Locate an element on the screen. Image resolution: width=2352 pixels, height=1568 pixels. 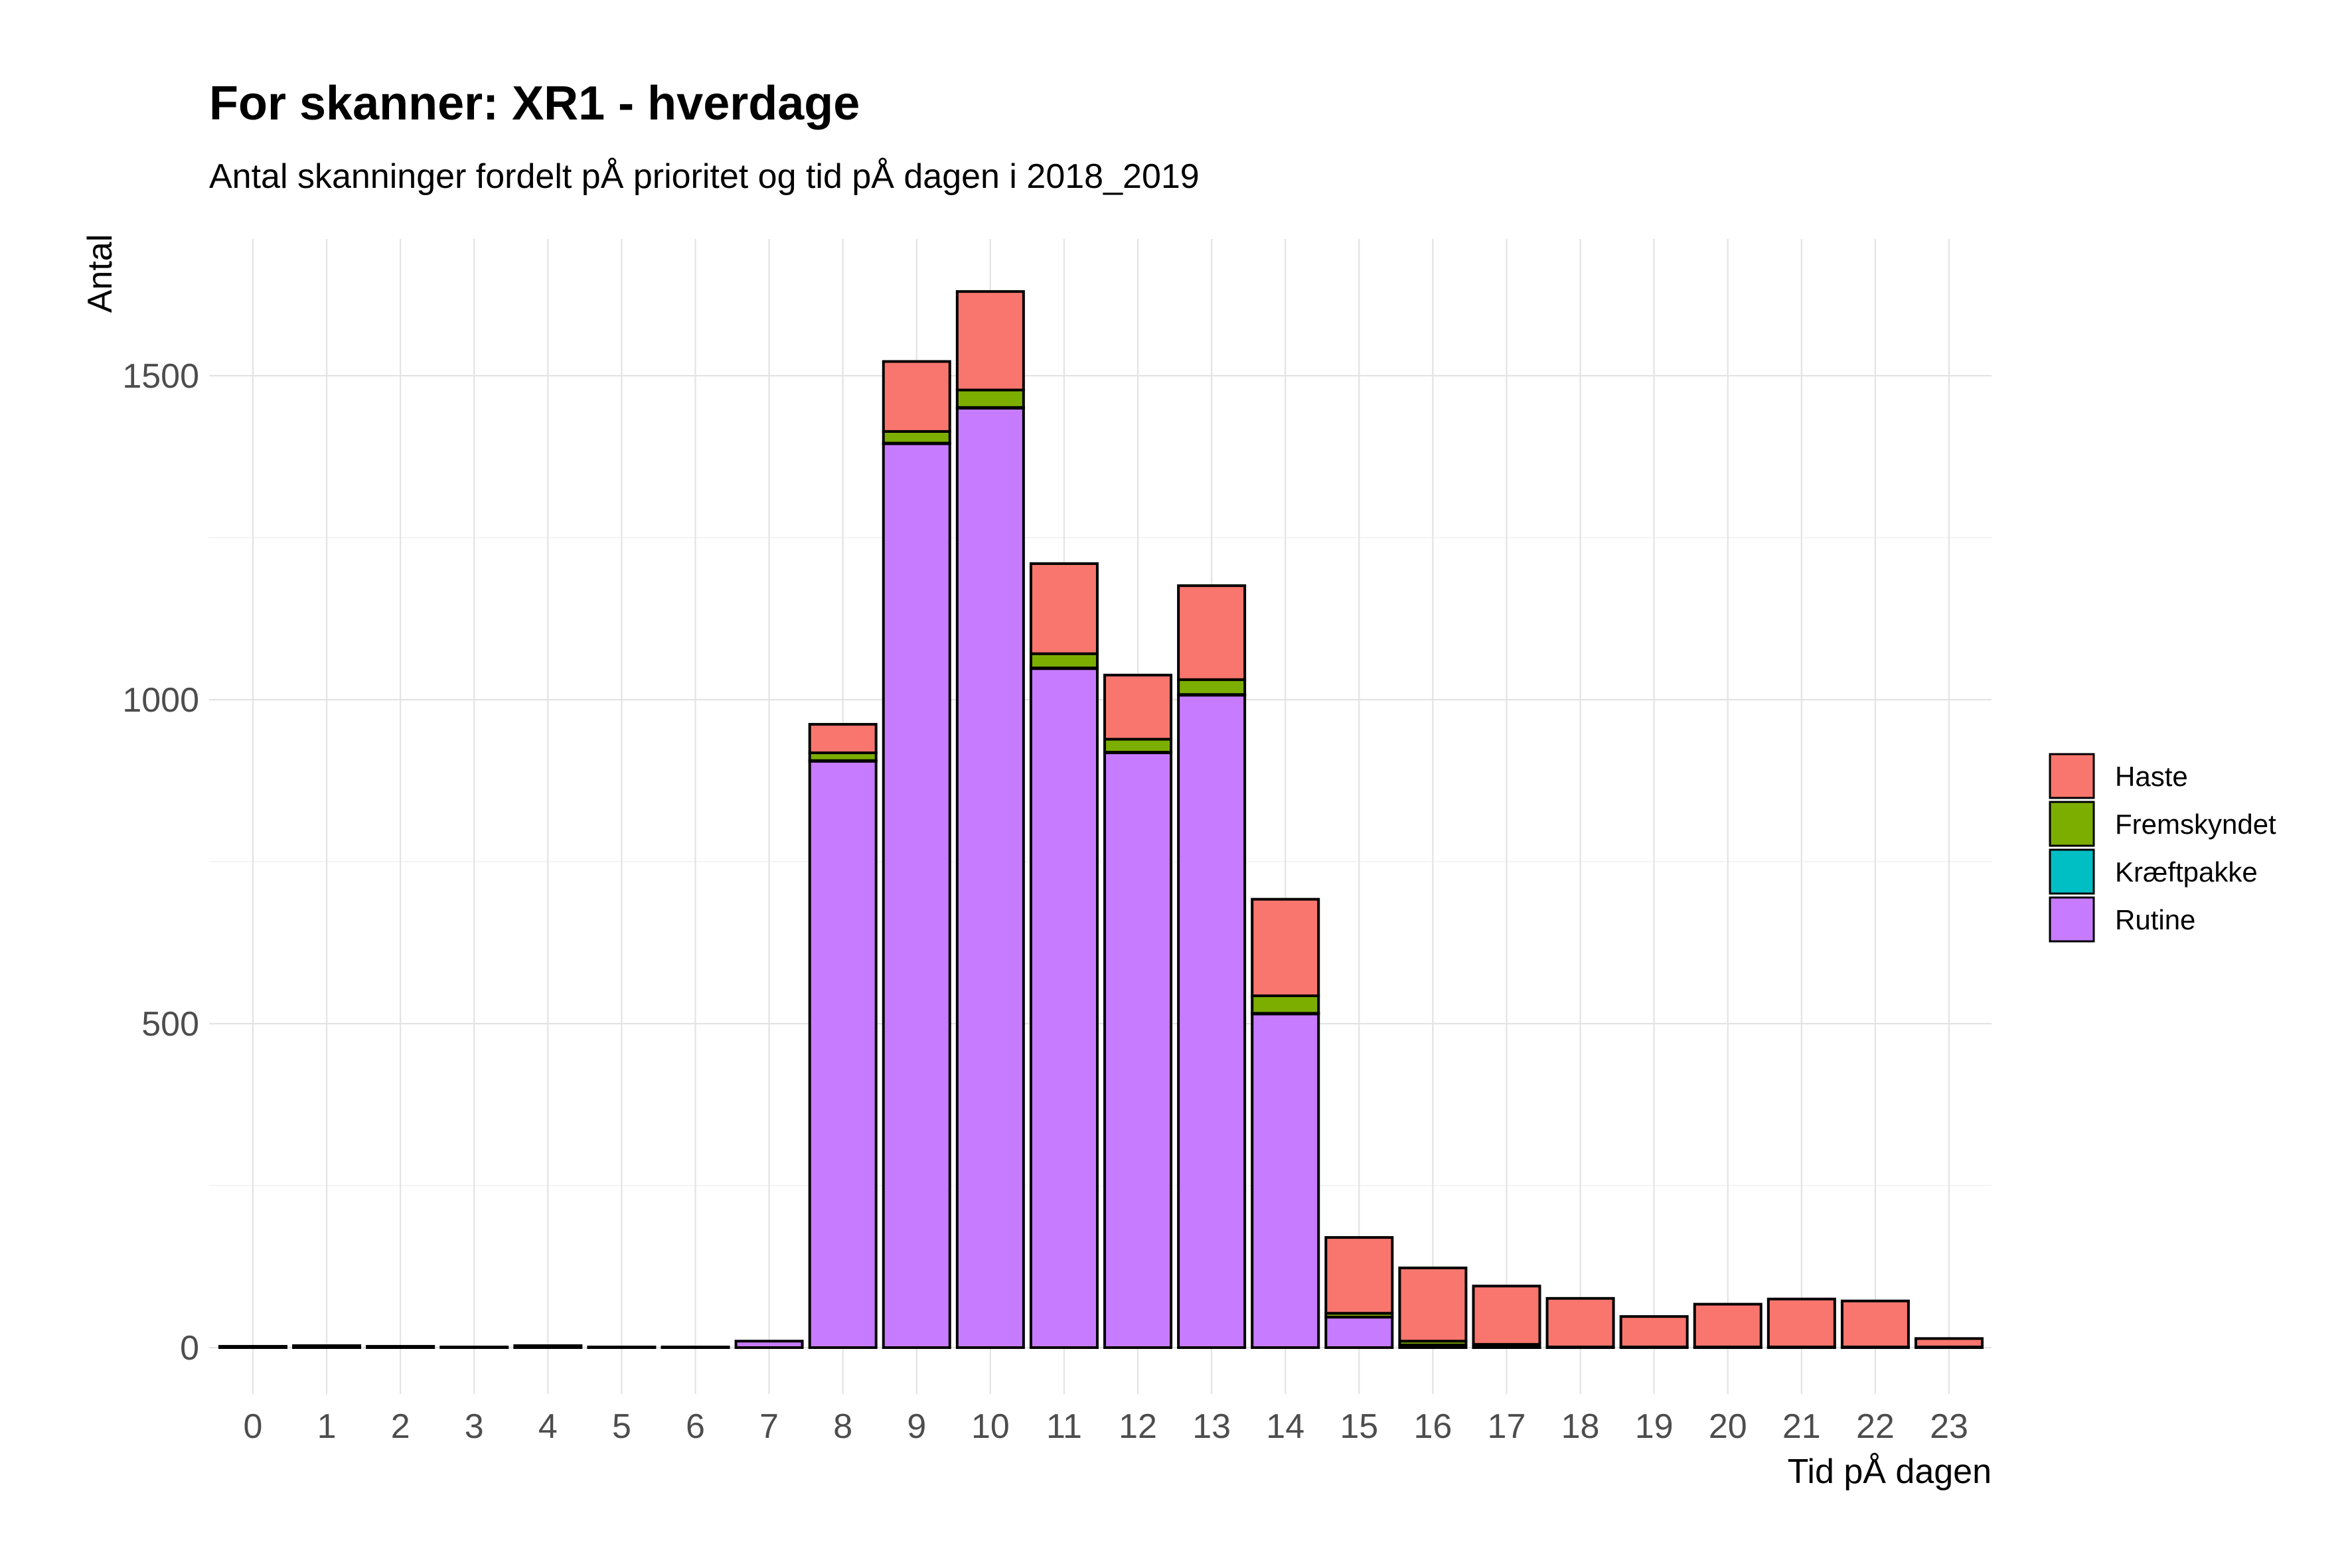
y-tick-label: 1000 is located at coordinates (161, 700).